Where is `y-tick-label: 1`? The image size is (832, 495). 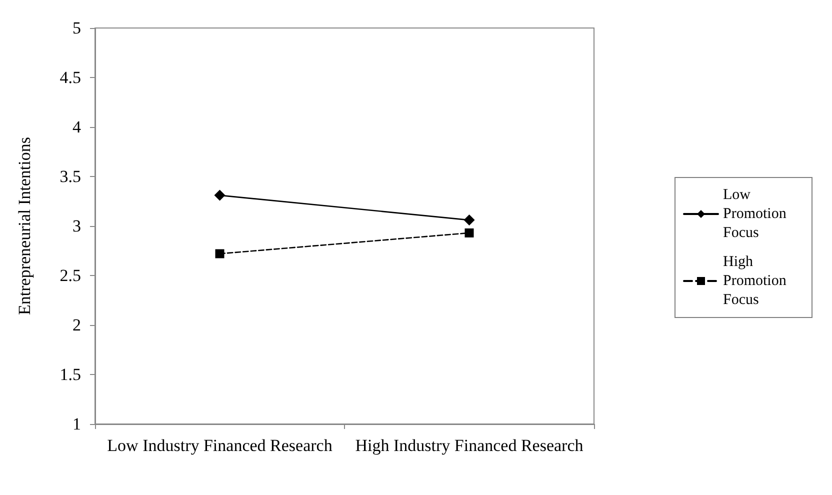 y-tick-label: 1 is located at coordinates (76, 424).